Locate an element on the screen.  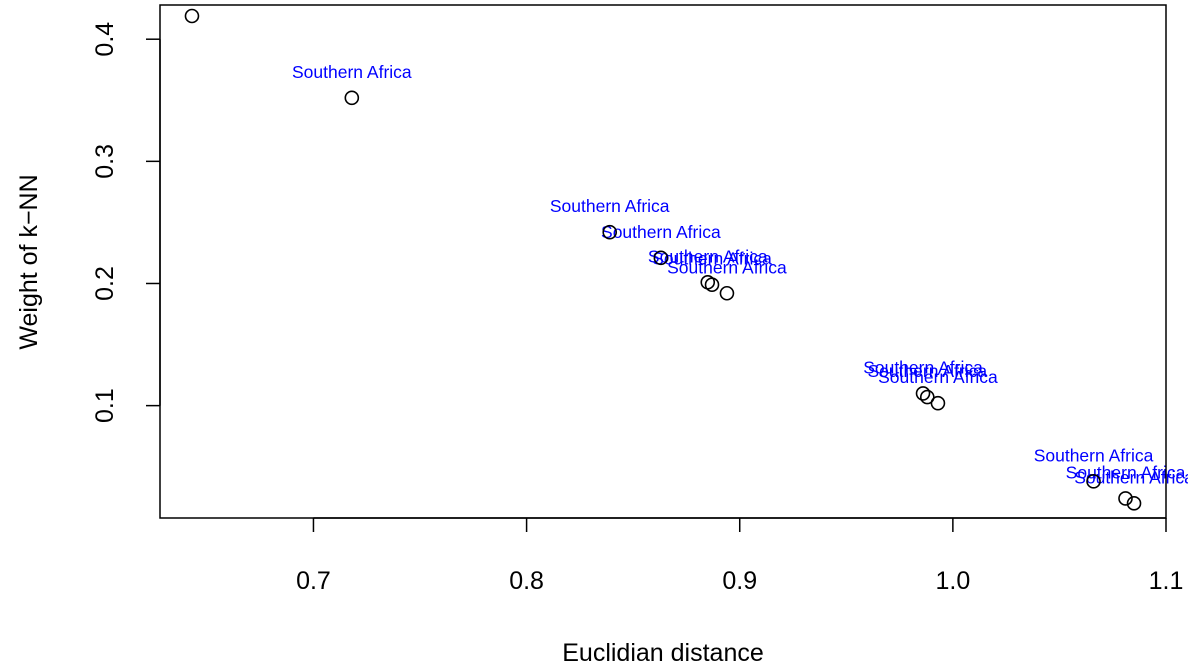
y-tick-label: 0.2 is located at coordinates (105, 283).